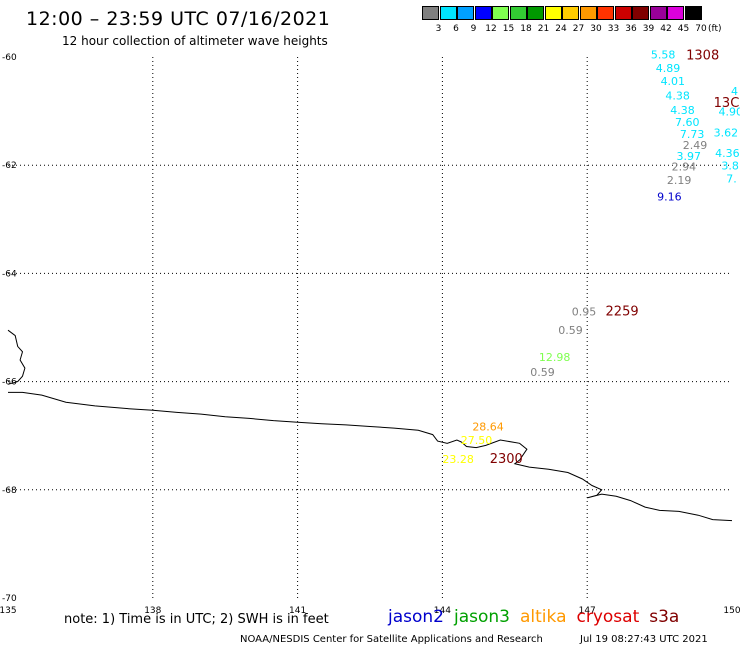 This screenshot has height=650, width=740. What do you see at coordinates (584, 312) in the screenshot?
I see `wave-height-value: 0.95` at bounding box center [584, 312].